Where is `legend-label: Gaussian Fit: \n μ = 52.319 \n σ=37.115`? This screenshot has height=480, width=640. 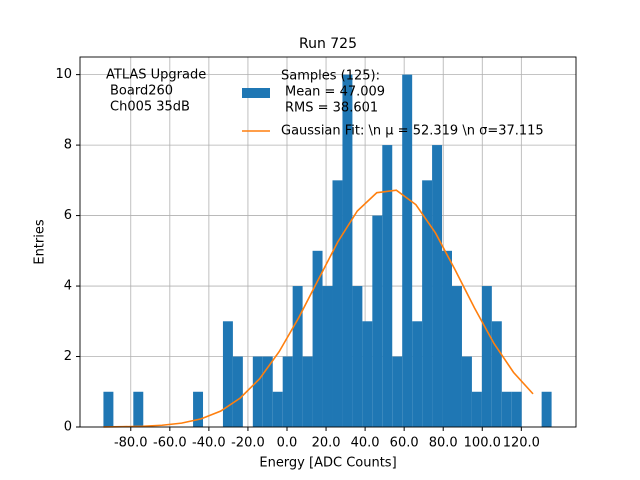 legend-label: Gaussian Fit: \n μ = 52.319 \n σ=37.115 is located at coordinates (412, 131).